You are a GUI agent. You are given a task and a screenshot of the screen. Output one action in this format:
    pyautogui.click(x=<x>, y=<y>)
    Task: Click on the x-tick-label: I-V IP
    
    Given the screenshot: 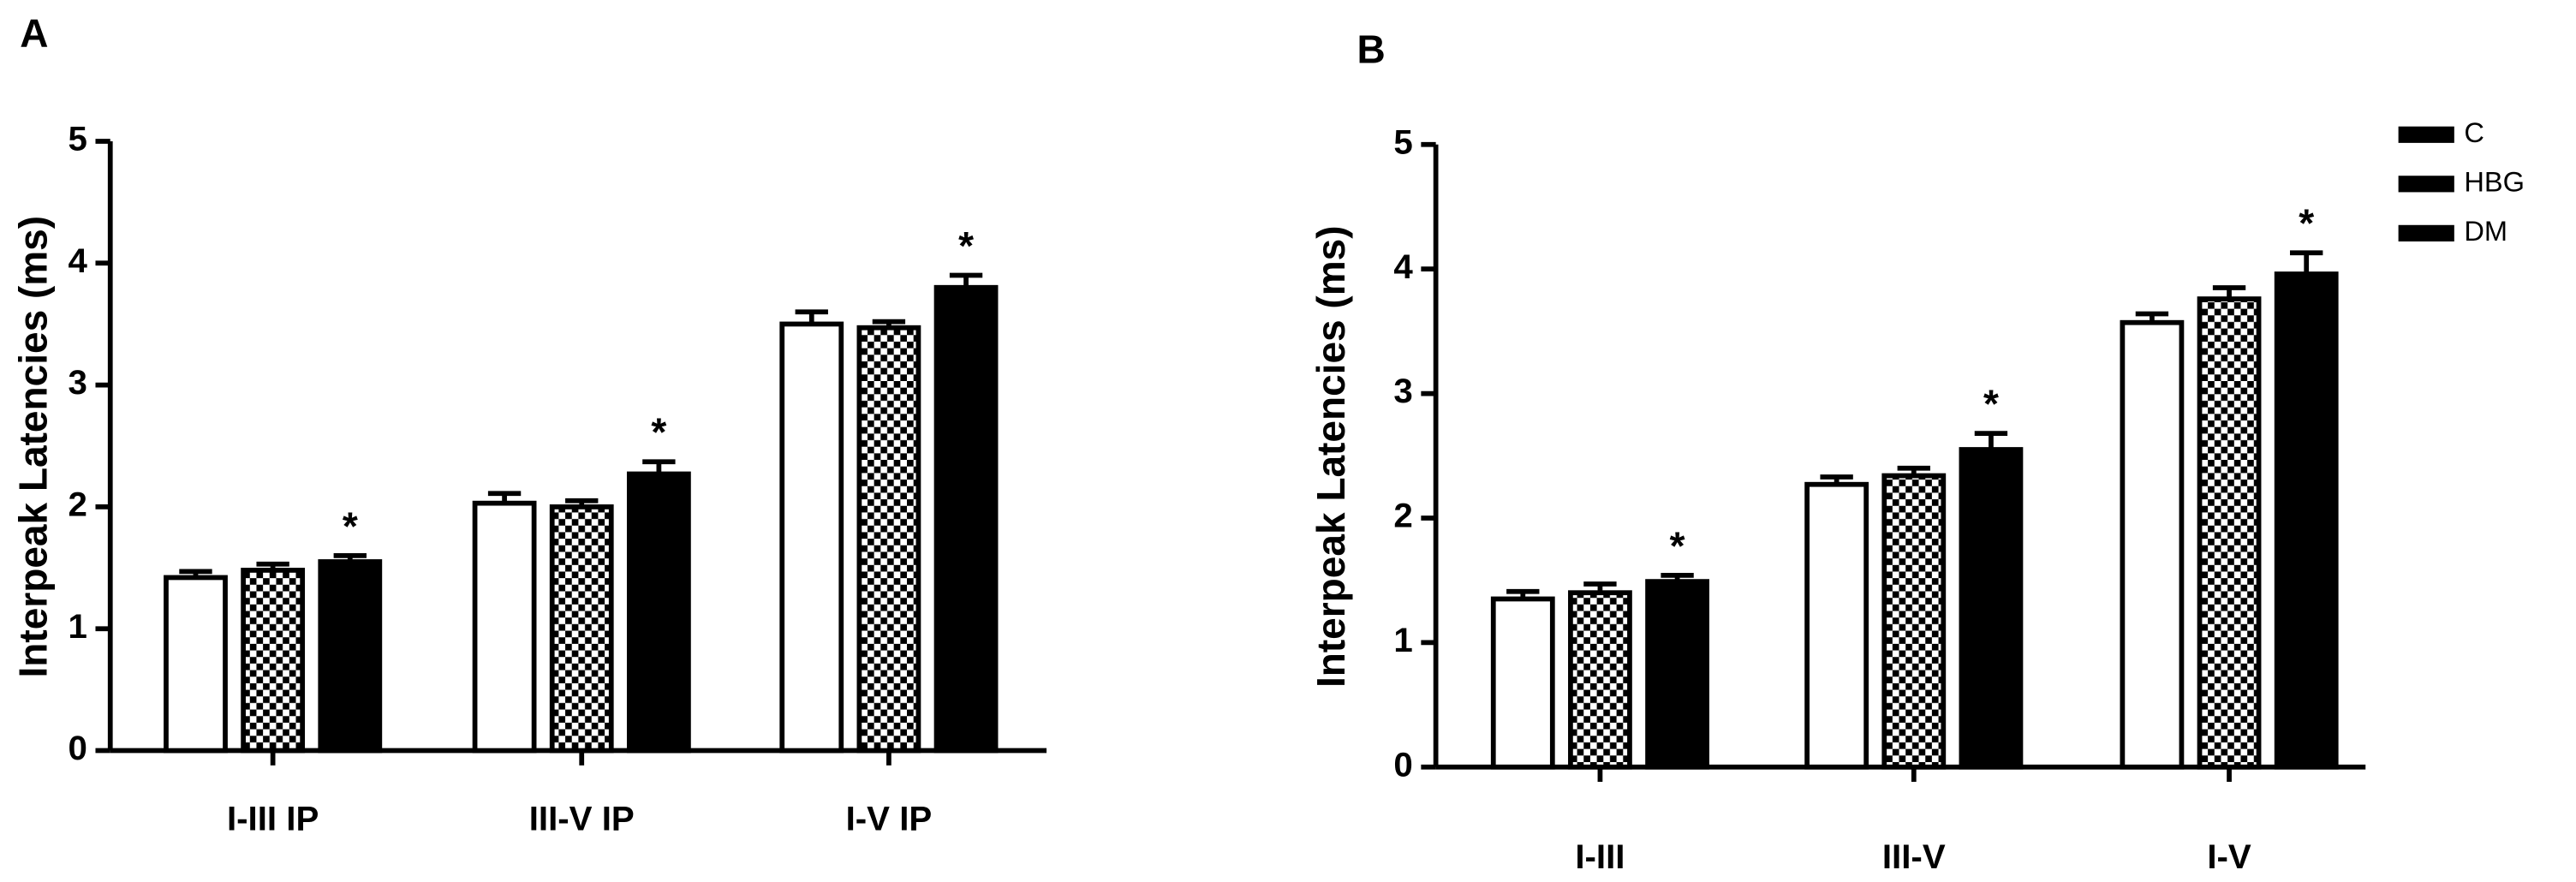 What is the action you would take?
    pyautogui.click(x=889, y=819)
    